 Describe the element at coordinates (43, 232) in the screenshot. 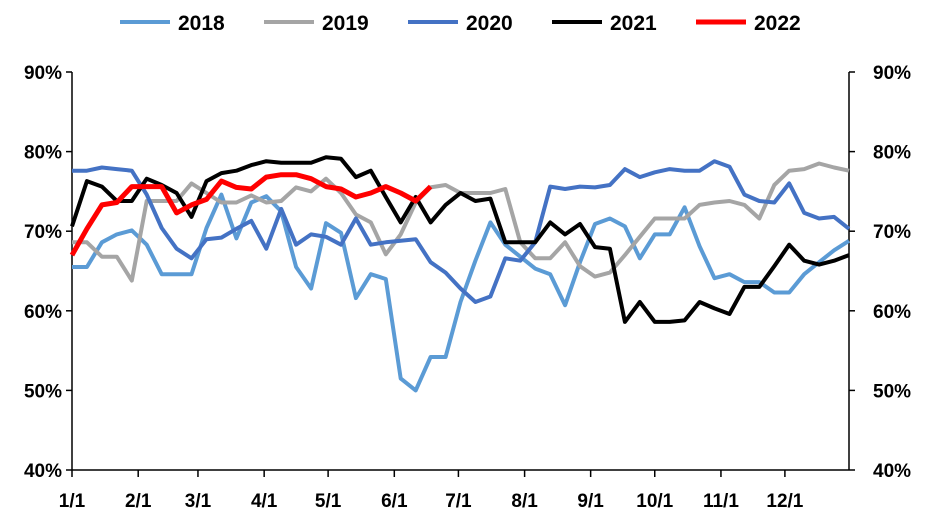

I see `y-left-tick-label: 70%` at that location.